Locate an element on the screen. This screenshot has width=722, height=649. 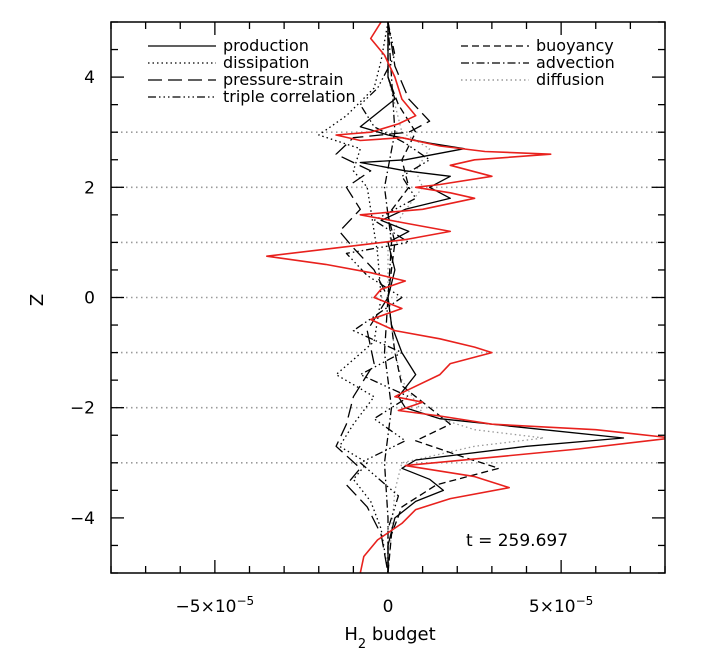
x-axis-title-rest: budget is located at coordinates (401, 634).